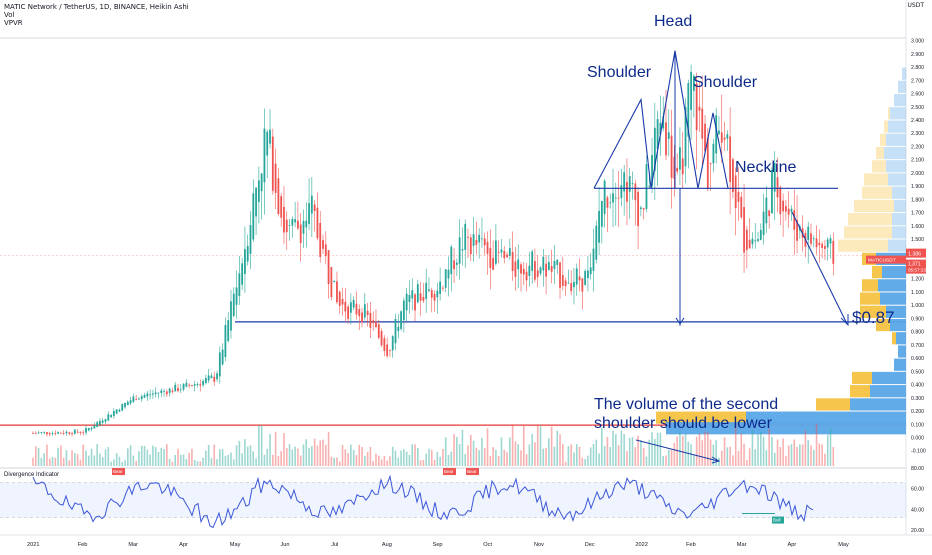 The image size is (932, 555). What do you see at coordinates (844, 320) in the screenshot?
I see `projected-arrowhead` at bounding box center [844, 320].